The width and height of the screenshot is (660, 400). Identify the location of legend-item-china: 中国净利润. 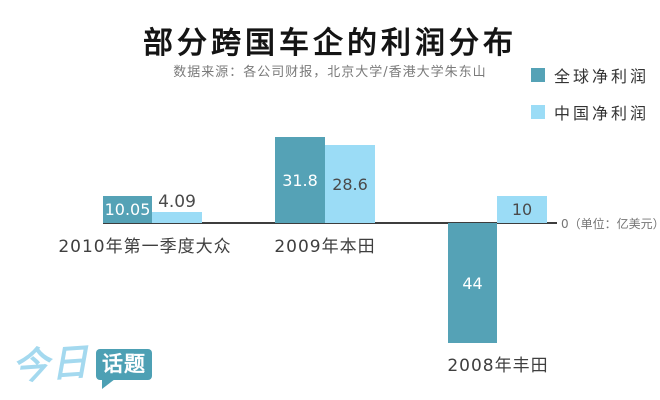
(590, 112).